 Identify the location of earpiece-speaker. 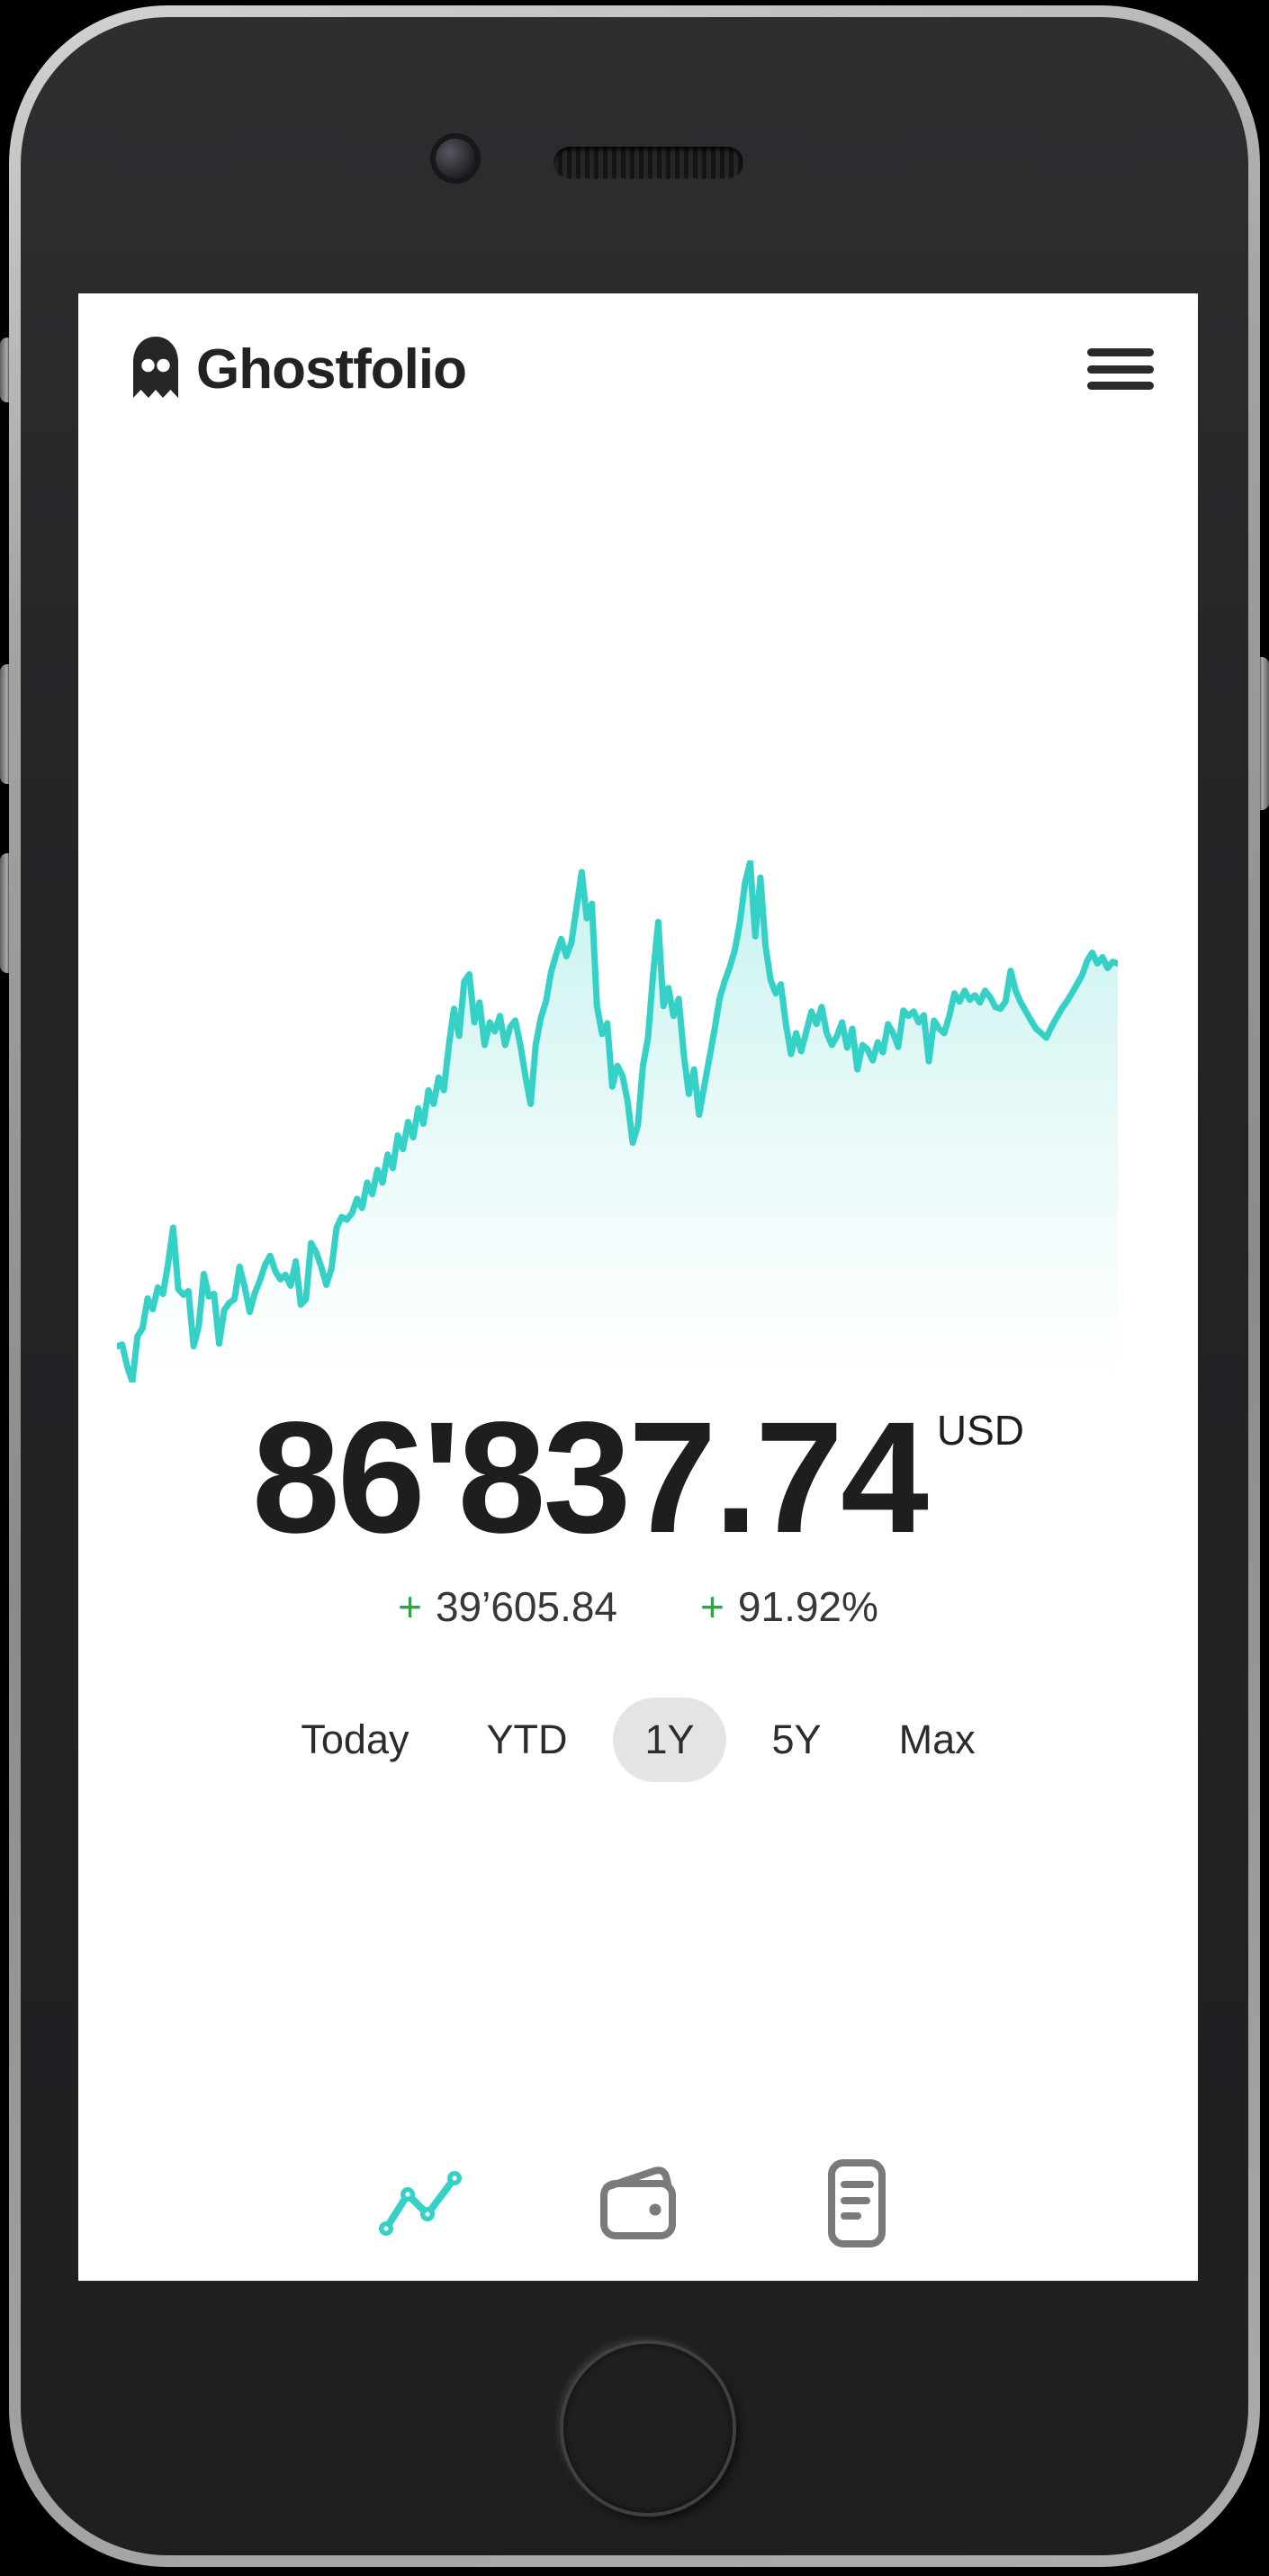
(648, 163).